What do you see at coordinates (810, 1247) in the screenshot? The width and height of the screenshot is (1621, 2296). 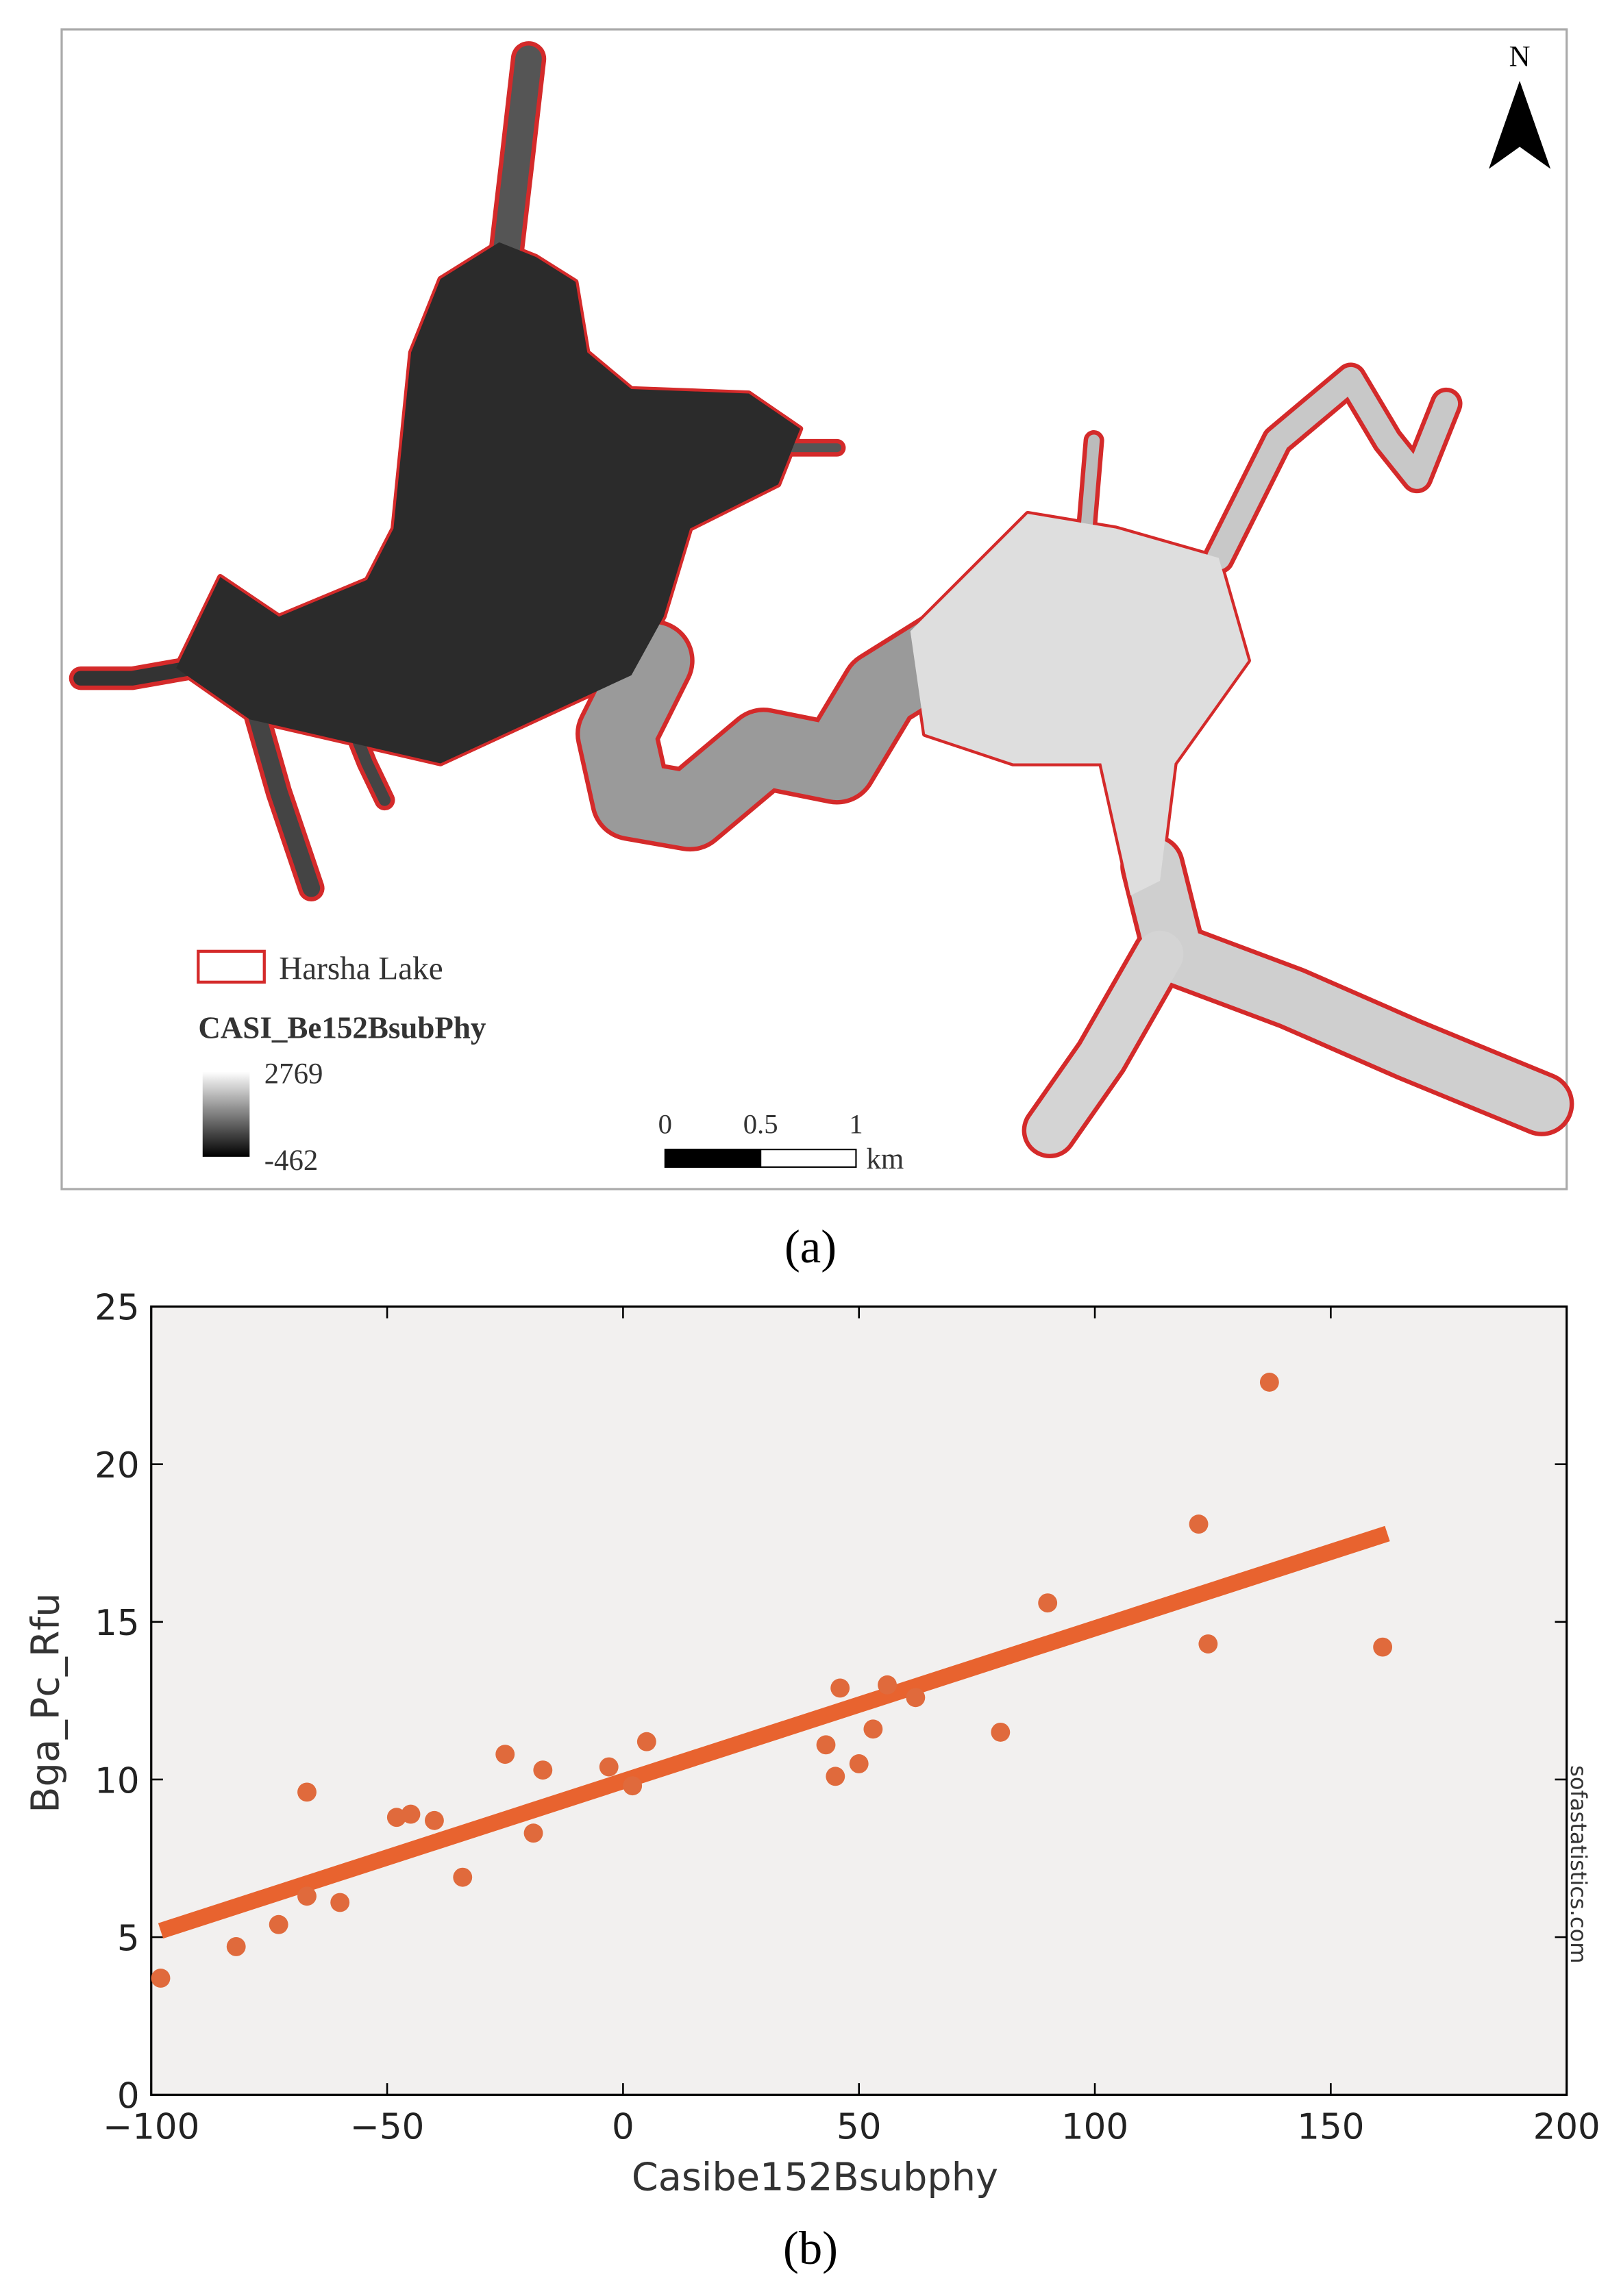 I see `caption: (a)` at bounding box center [810, 1247].